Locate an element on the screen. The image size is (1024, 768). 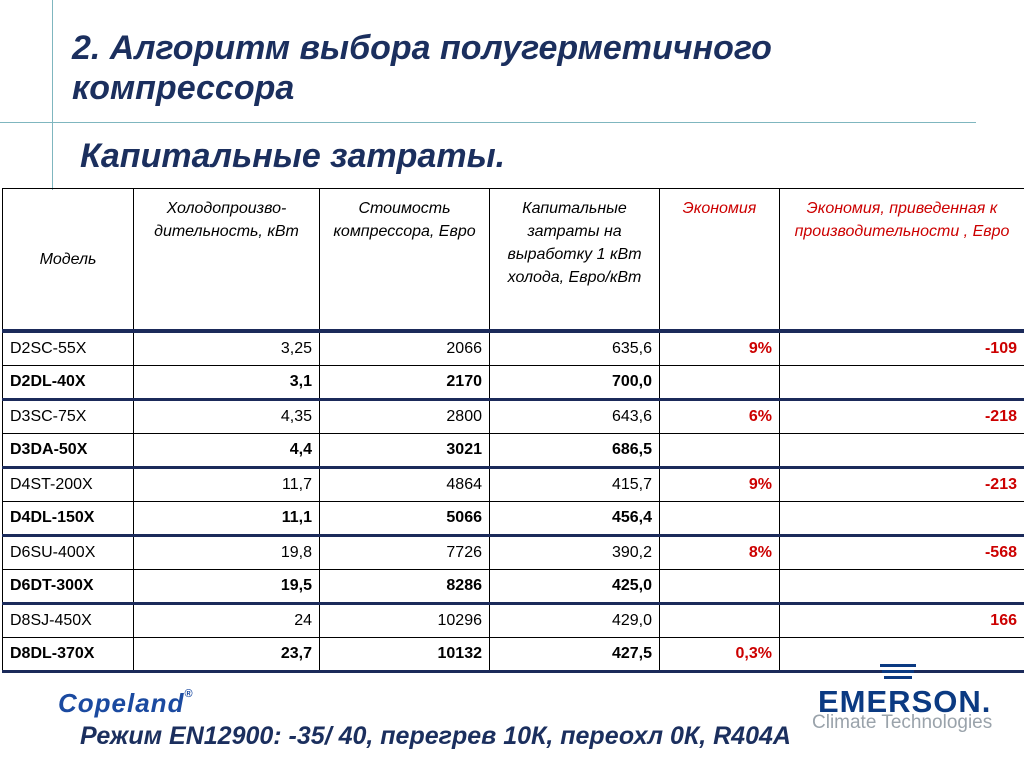
cell-capex: 456,4 is located at coordinates (574, 518).